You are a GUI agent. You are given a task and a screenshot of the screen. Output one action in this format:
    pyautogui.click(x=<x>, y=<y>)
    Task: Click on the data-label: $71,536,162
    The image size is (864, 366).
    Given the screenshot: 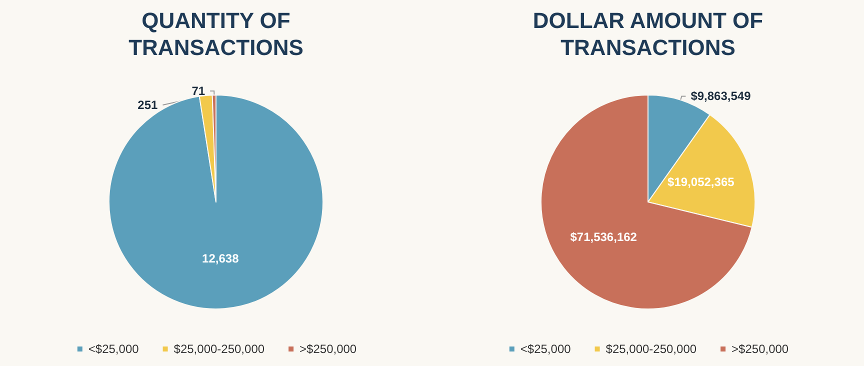 What is the action you would take?
    pyautogui.click(x=604, y=237)
    